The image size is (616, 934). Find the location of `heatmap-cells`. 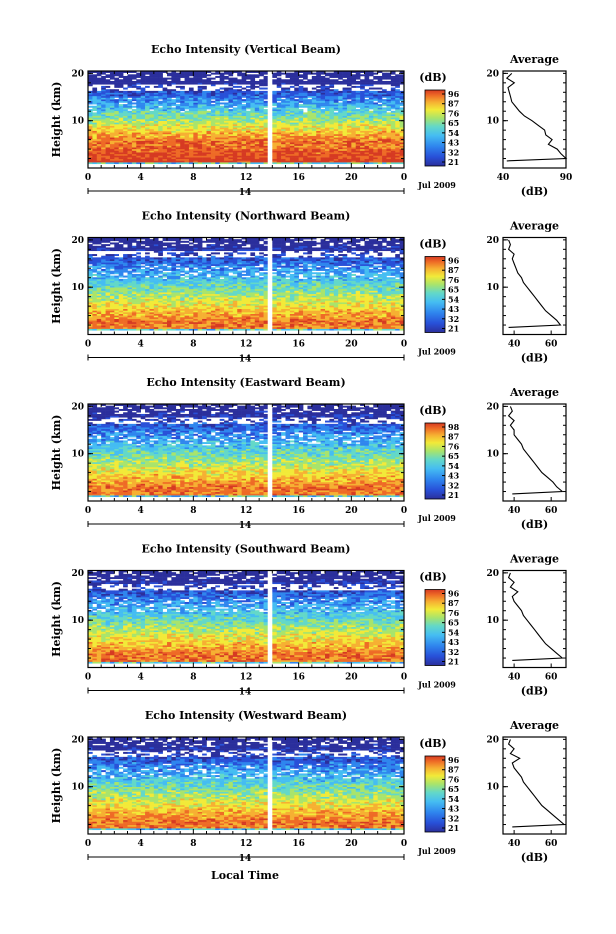

heatmap-cells is located at coordinates (246, 117).